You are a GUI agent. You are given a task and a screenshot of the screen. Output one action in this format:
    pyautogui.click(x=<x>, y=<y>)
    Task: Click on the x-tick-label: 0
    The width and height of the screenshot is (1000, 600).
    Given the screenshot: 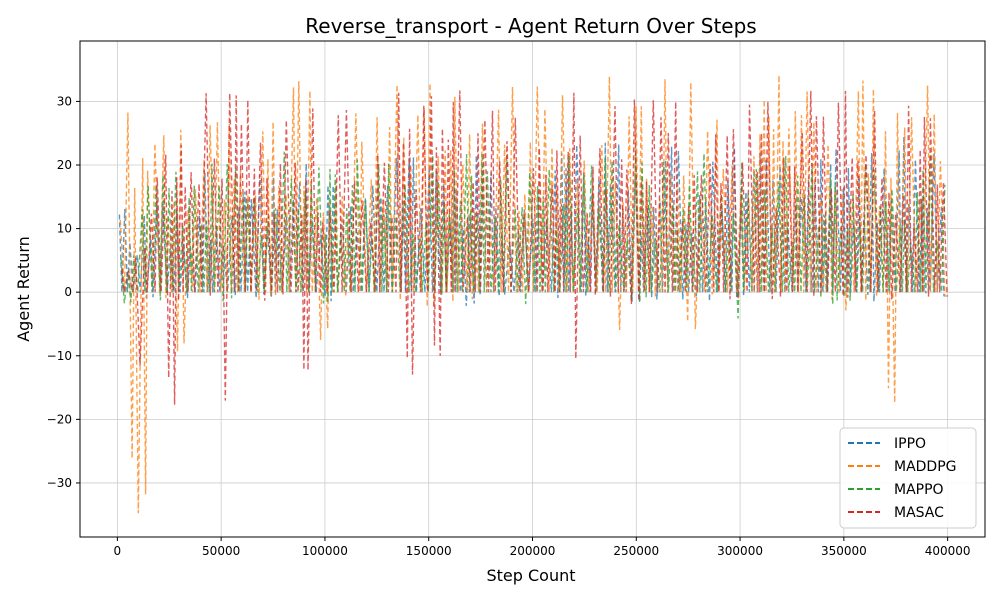 What is the action you would take?
    pyautogui.click(x=118, y=551)
    